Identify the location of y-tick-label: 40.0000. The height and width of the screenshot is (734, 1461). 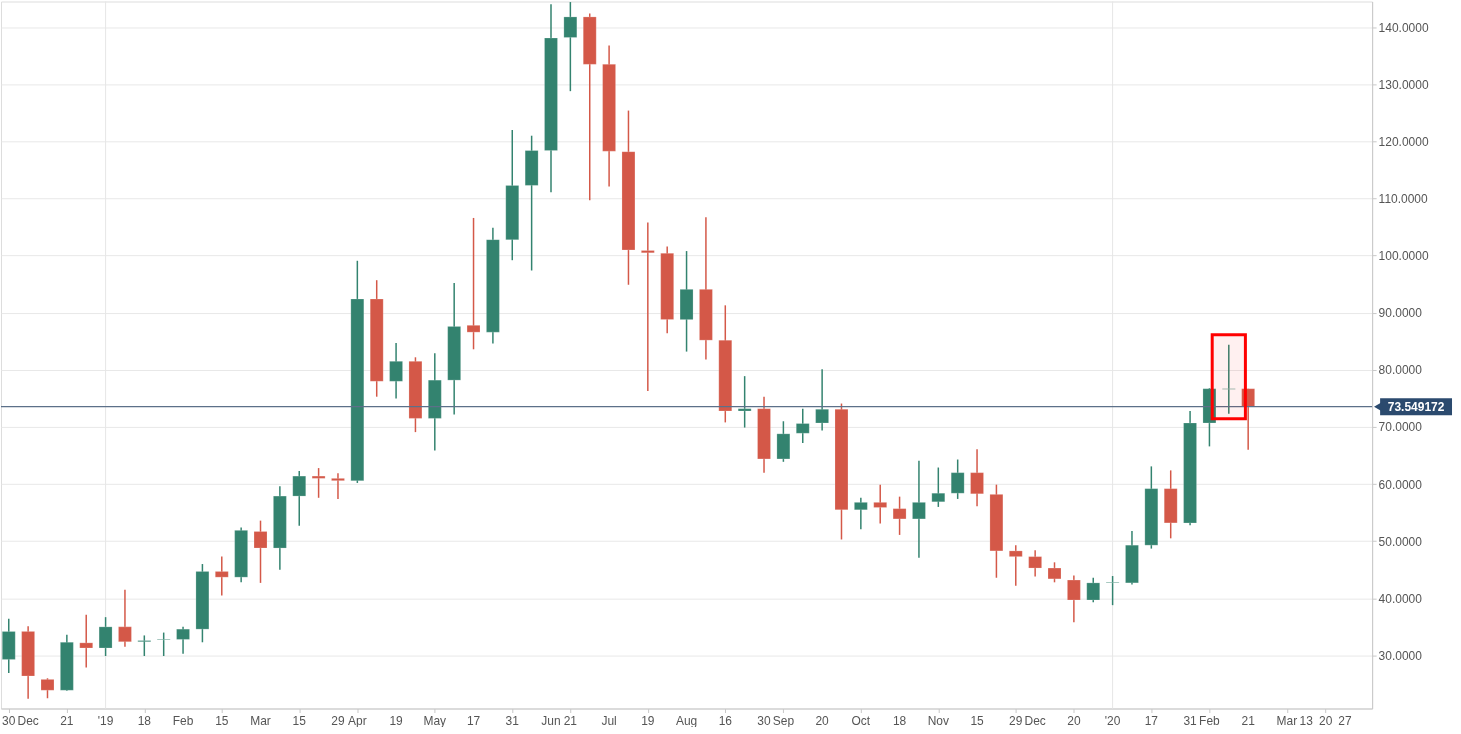
(1400, 598).